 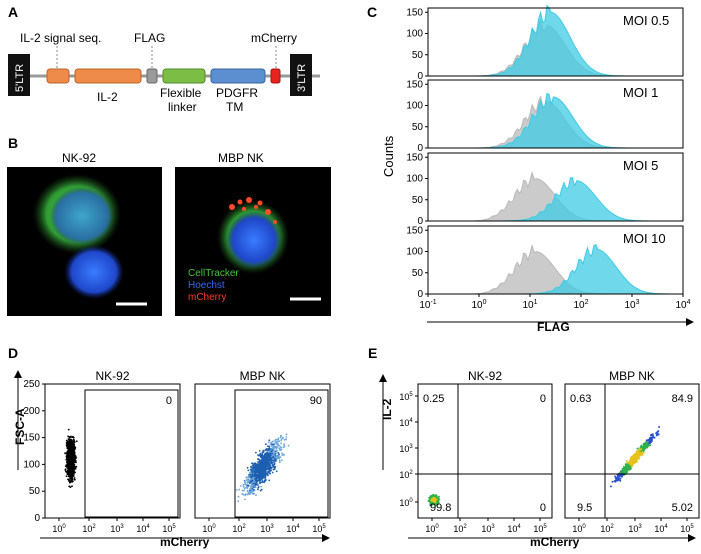 What do you see at coordinates (206, 285) in the screenshot?
I see `legend-hoechst: Hoechst` at bounding box center [206, 285].